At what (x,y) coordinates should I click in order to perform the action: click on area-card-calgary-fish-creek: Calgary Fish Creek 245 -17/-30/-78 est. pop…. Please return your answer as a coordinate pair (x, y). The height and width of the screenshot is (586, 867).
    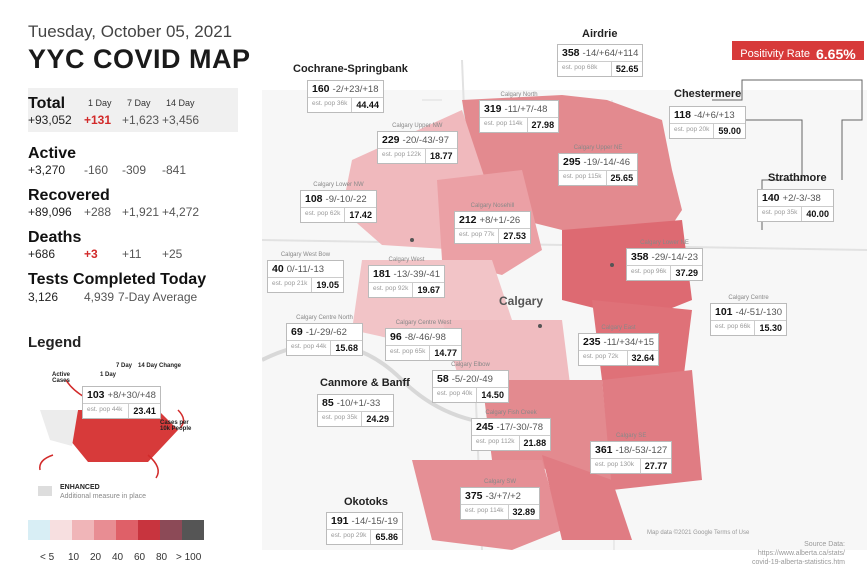
    Looking at the image, I should click on (511, 430).